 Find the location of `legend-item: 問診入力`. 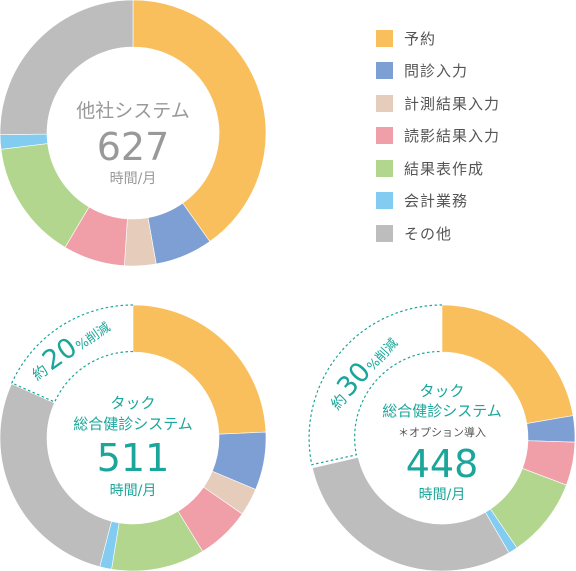

legend-item: 問診入力 is located at coordinates (438, 71).